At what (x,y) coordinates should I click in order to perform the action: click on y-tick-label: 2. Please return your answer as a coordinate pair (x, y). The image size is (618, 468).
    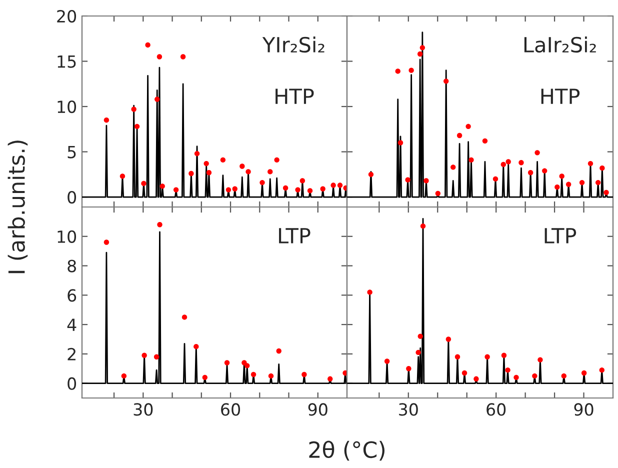
    Looking at the image, I should click on (72, 354).